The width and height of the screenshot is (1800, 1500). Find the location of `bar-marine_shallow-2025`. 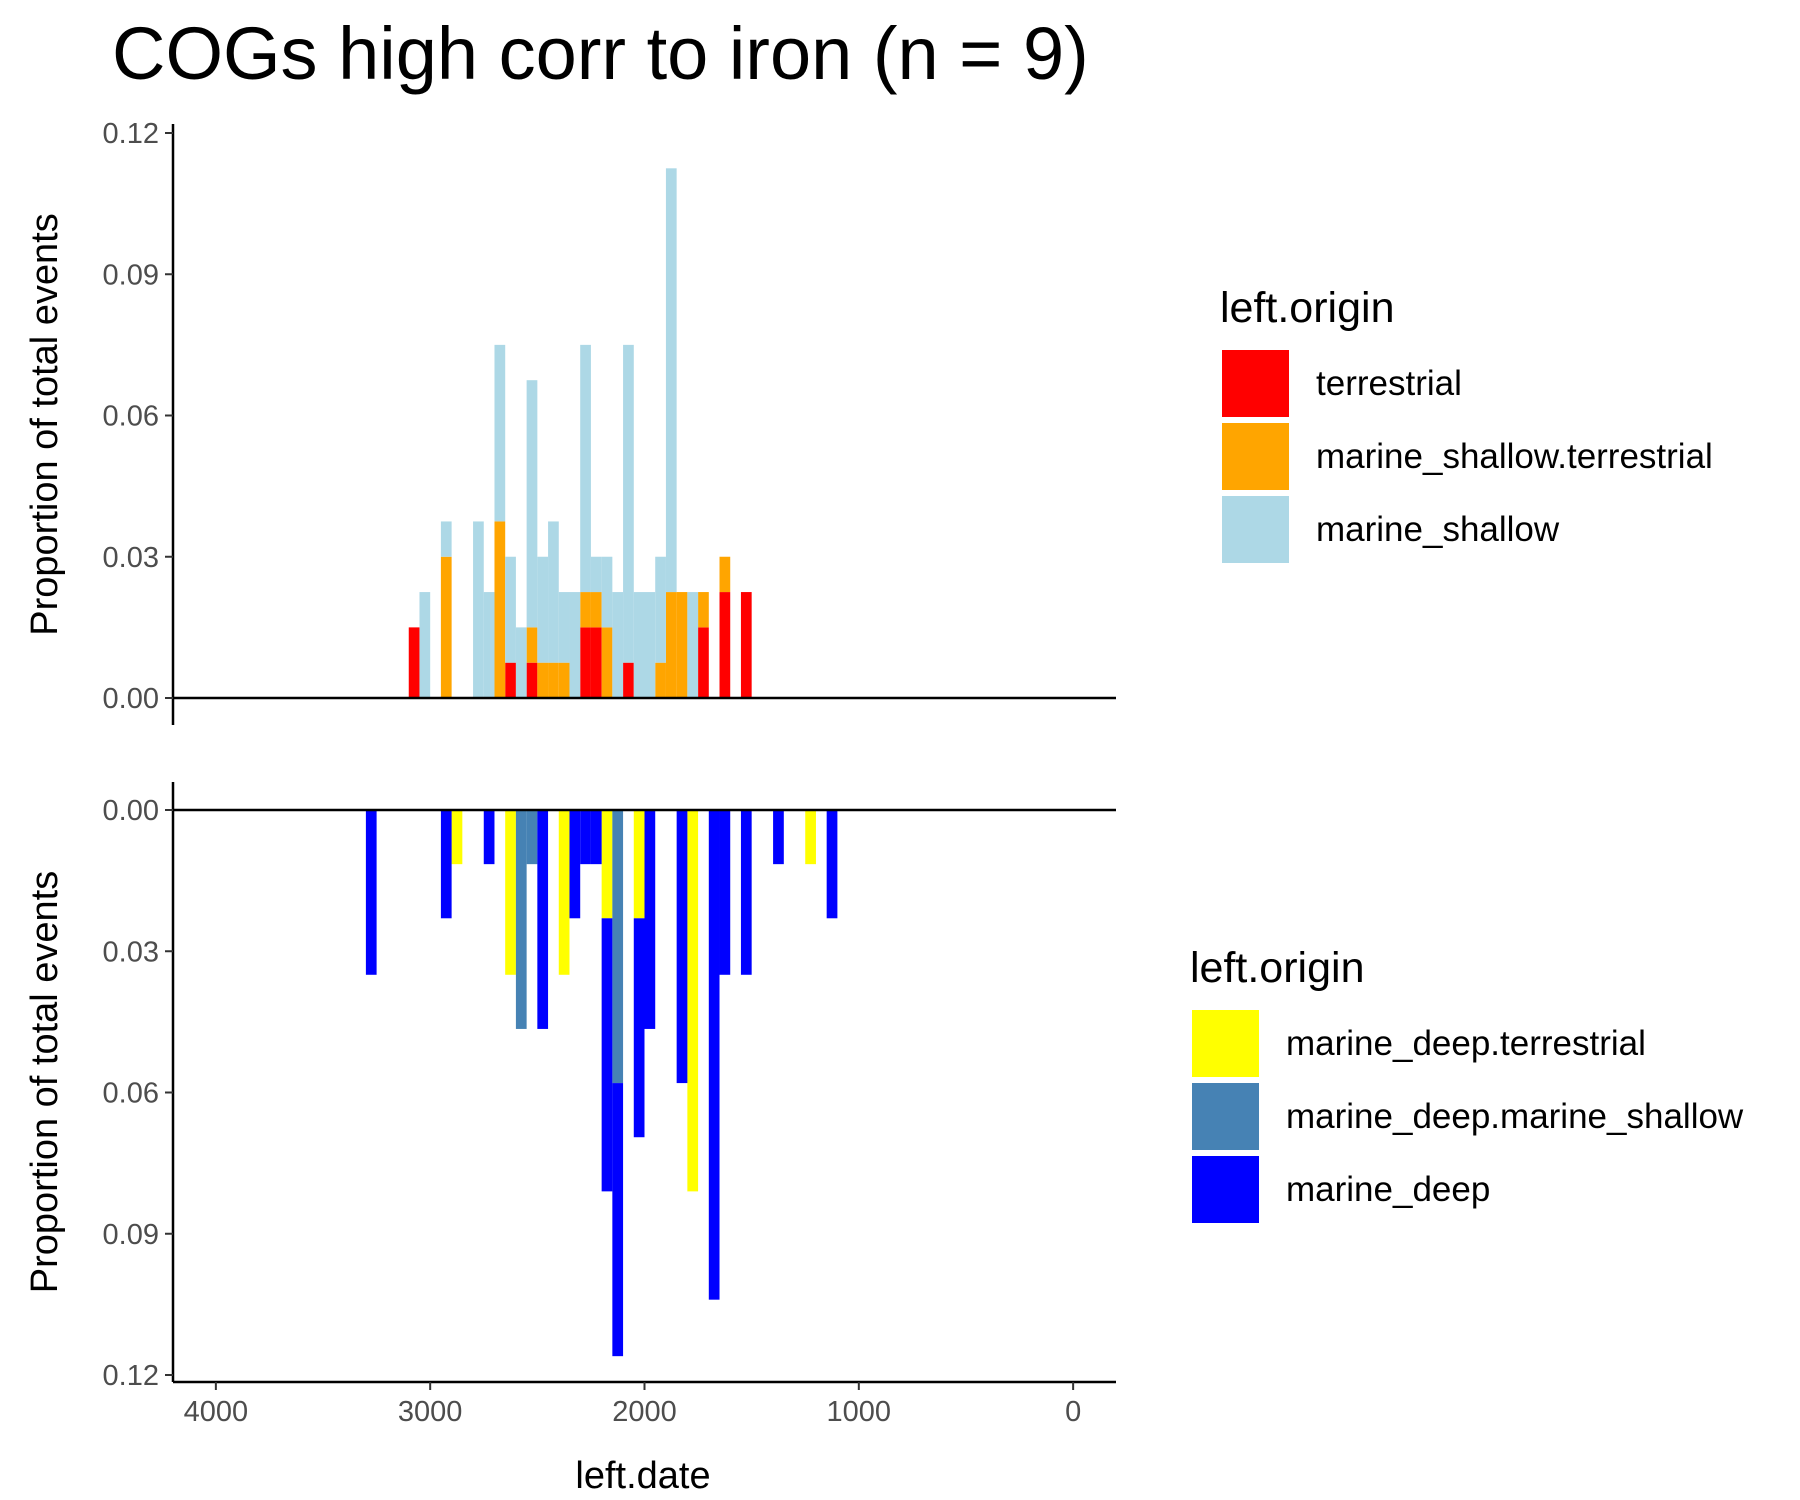

bar-marine_shallow-2025 is located at coordinates (639, 645).